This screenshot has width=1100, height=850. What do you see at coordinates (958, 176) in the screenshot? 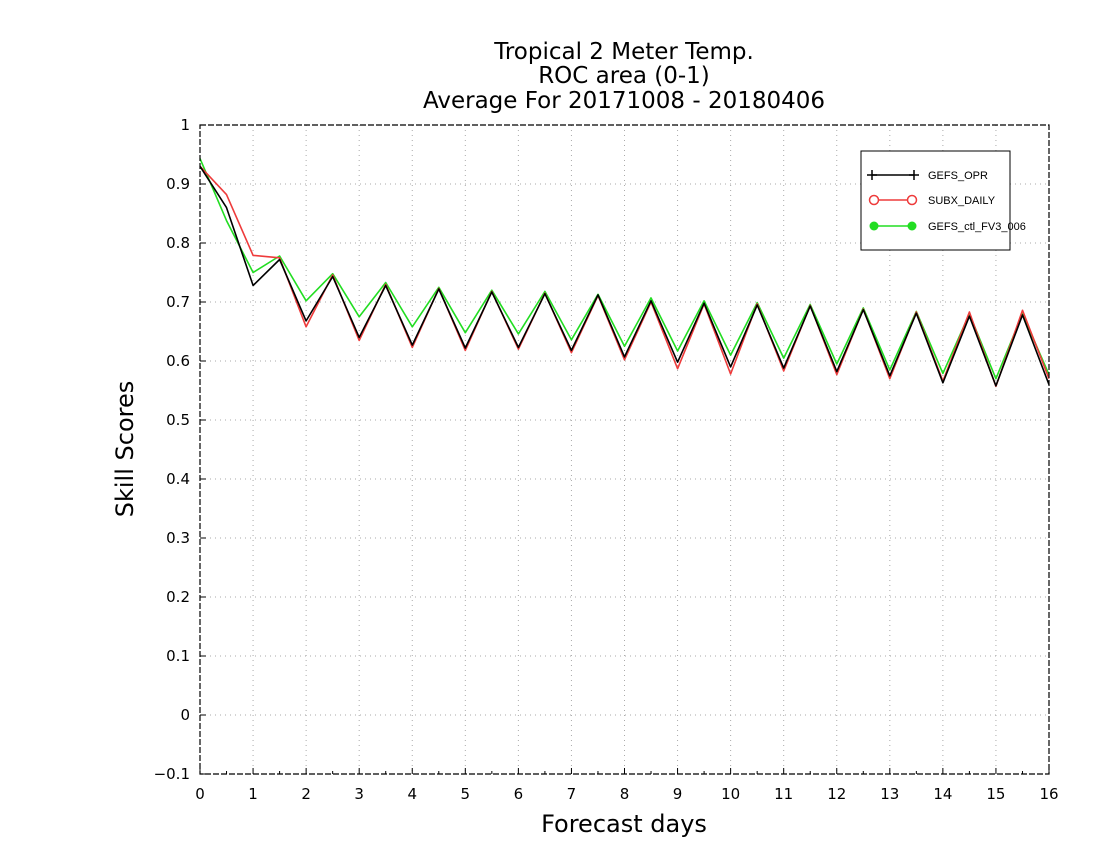
I see `legend-label-gefs-opr: GEFS_OPR` at bounding box center [958, 176].